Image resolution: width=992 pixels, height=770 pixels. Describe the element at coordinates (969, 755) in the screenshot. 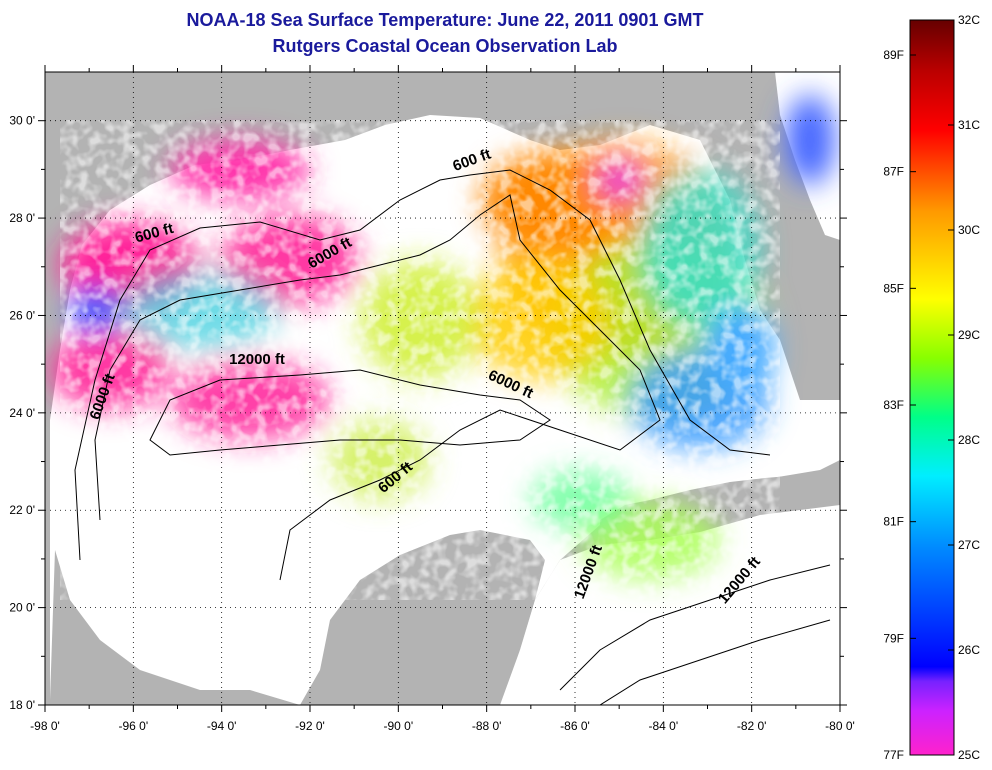

I see `colorbar-label-celsius: 25C` at that location.